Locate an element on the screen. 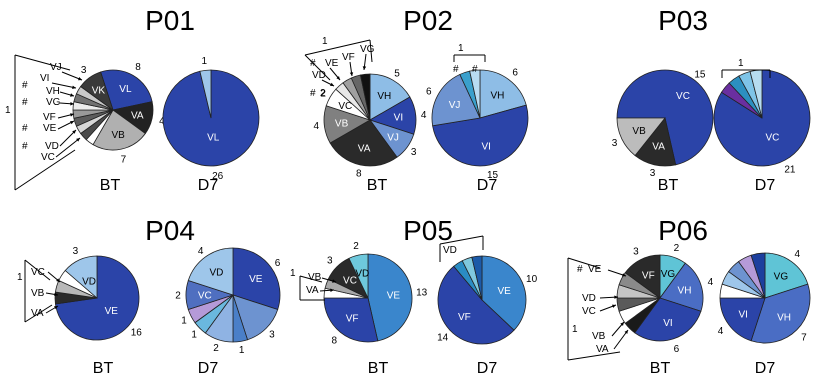 This screenshot has width=822, height=384. slice-label-vl: VL is located at coordinates (213, 138).